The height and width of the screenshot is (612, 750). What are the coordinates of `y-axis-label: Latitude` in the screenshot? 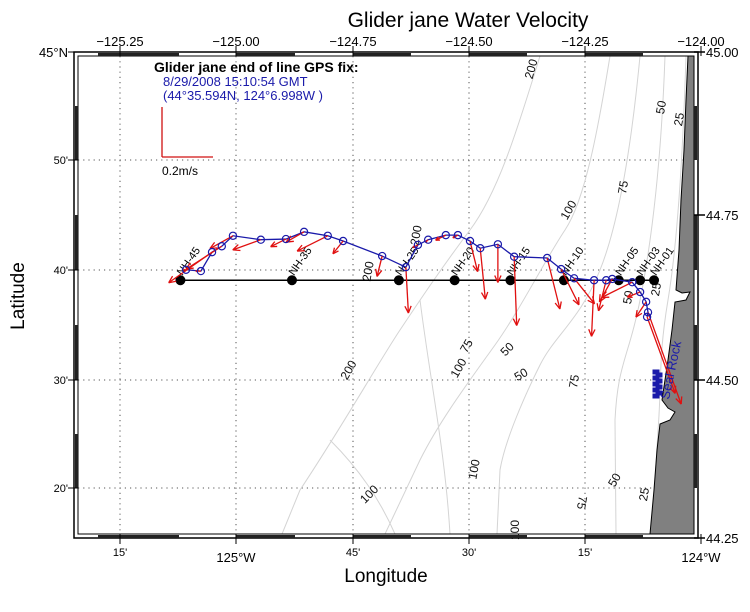 It's located at (18, 296).